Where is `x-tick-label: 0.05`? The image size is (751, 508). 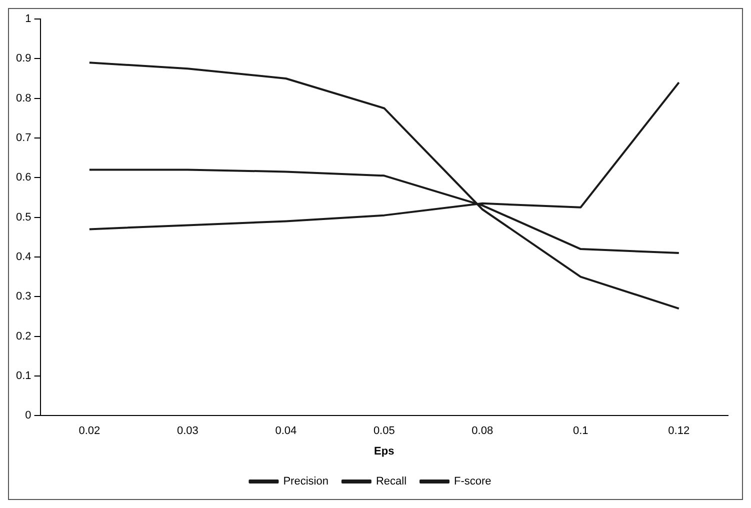
x-tick-label: 0.05 is located at coordinates (384, 431).